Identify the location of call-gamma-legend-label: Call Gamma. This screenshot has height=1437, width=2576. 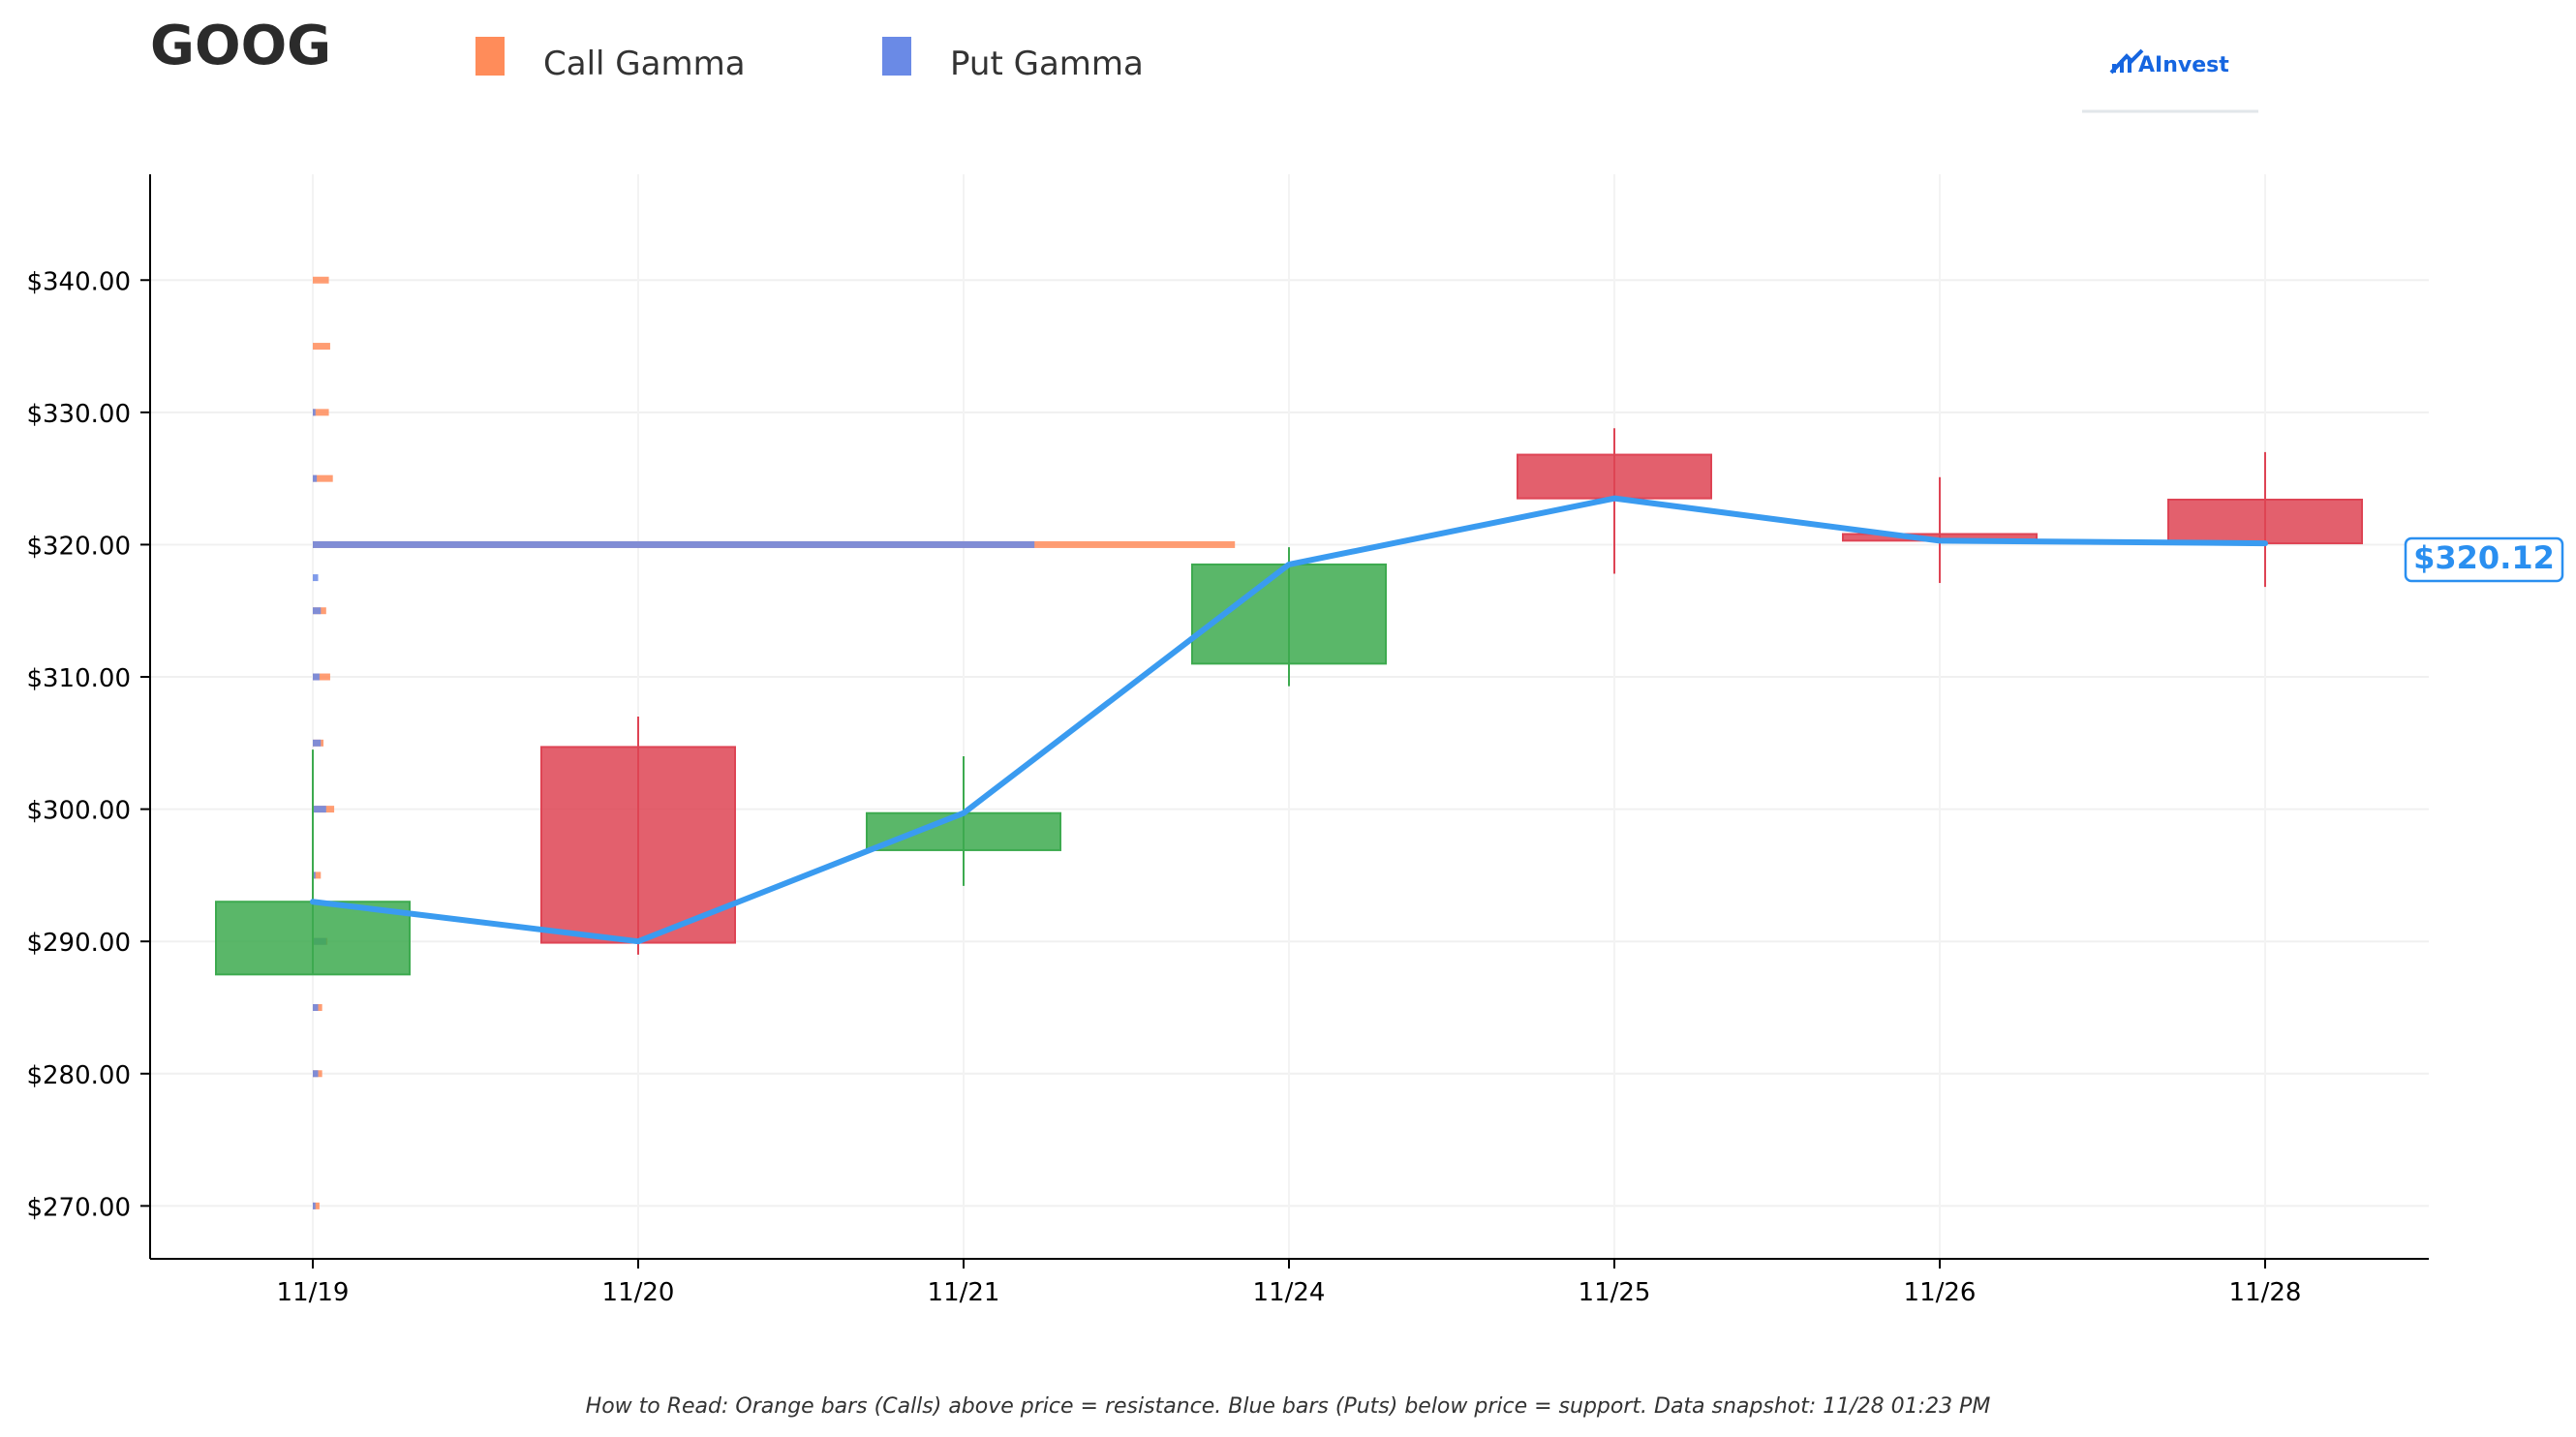
(644, 64).